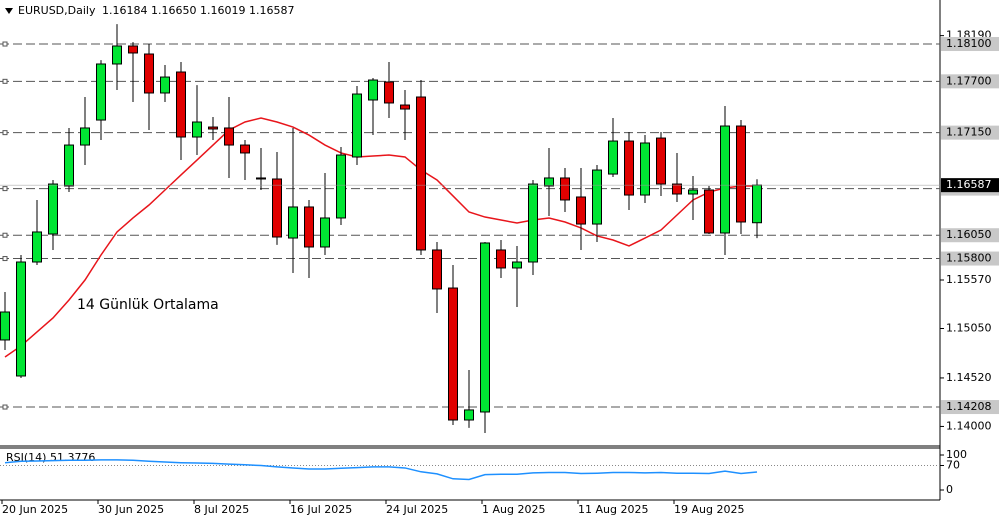  I want to click on x-tick-label: 30 Jun 2025, so click(131, 509).